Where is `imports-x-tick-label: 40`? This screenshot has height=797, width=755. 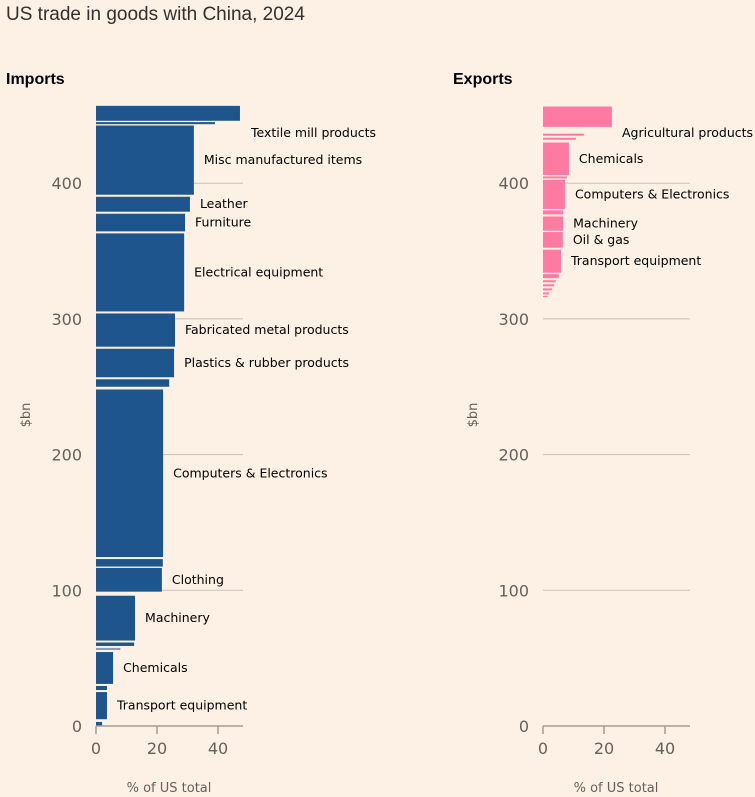
imports-x-tick-label: 40 is located at coordinates (218, 748).